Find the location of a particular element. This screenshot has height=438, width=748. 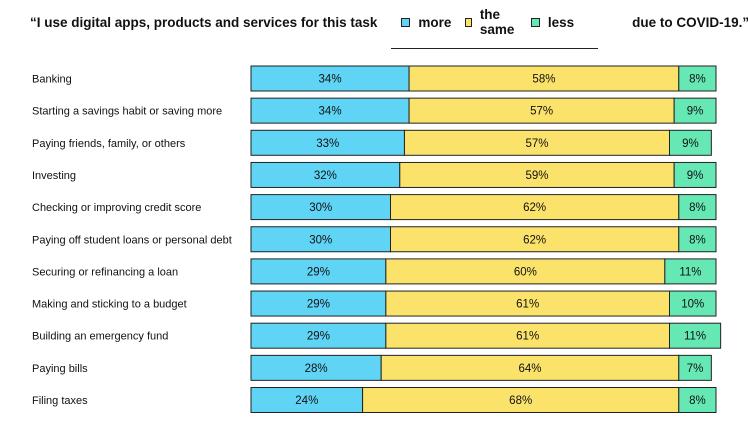

data-label-same: 58% is located at coordinates (543, 80).